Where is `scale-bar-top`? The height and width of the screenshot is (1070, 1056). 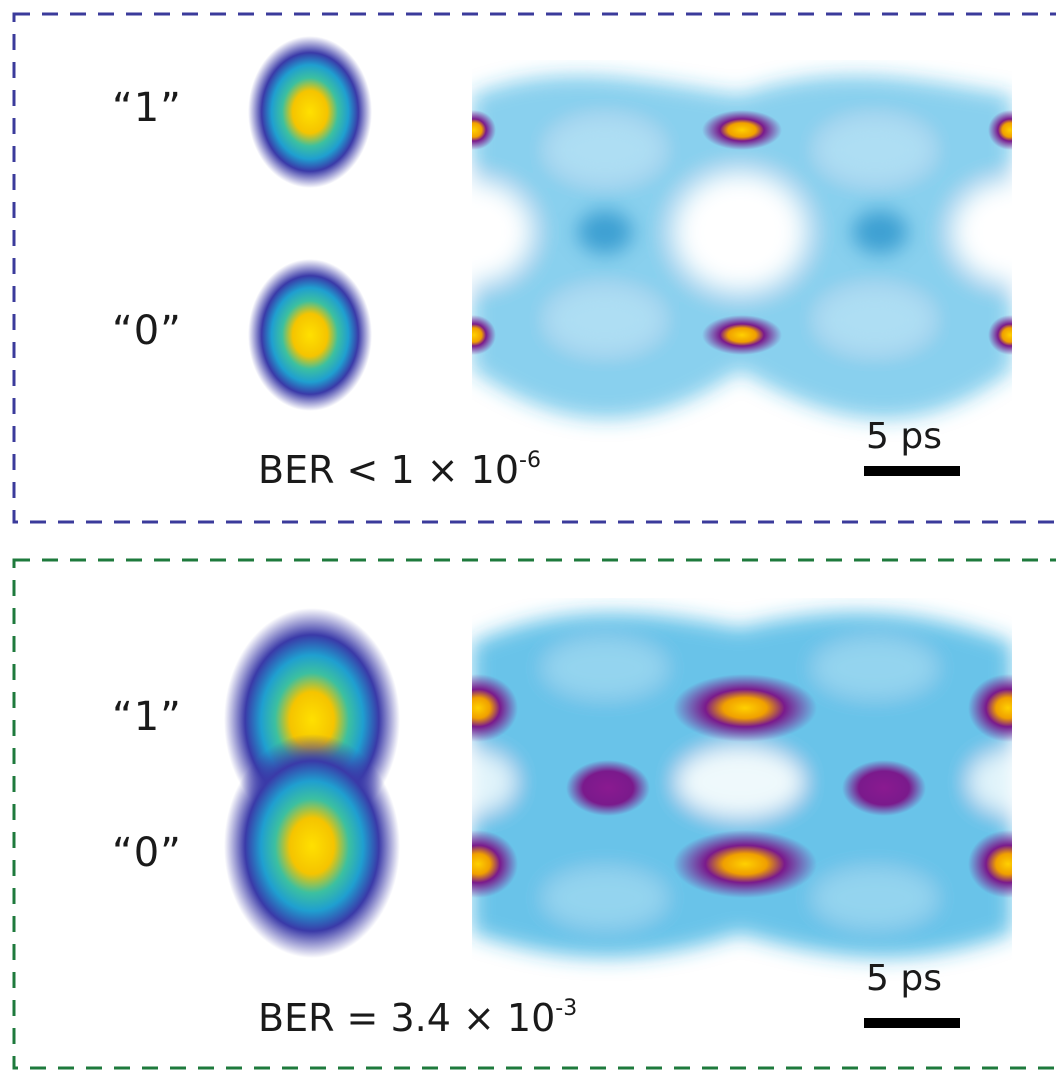 scale-bar-top is located at coordinates (912, 471).